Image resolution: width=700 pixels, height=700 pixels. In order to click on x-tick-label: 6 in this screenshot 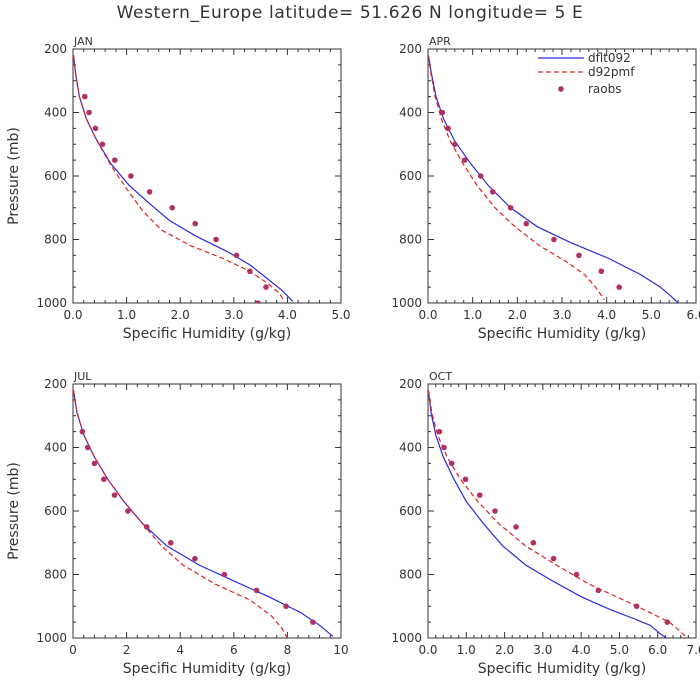, I will do `click(234, 650)`.